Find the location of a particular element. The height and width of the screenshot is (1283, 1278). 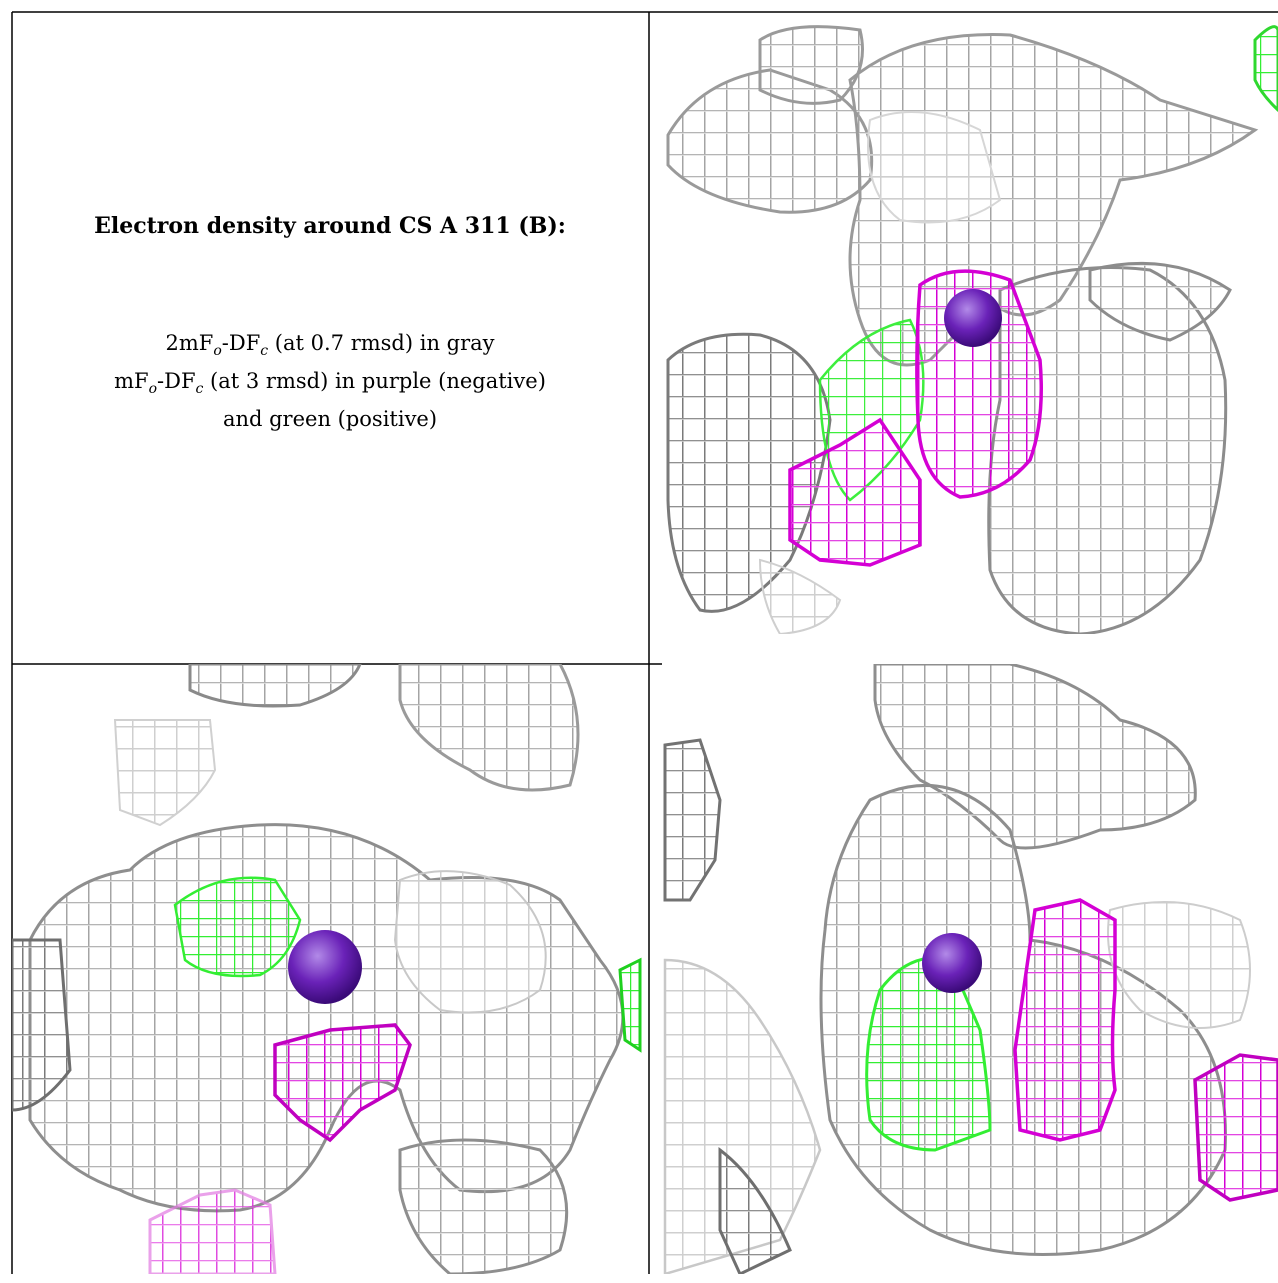

caption-line-mfo: mFo-DFc (at 3 rmsd) in purple (negative) is located at coordinates (330, 383).